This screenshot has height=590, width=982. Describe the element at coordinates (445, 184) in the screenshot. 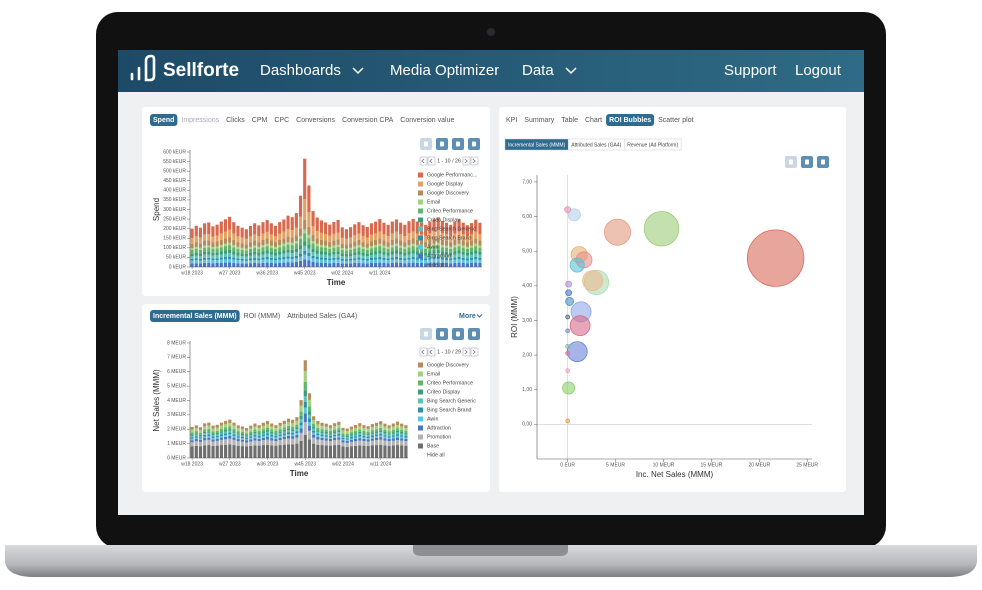

I see `legend-label: Google Display` at that location.